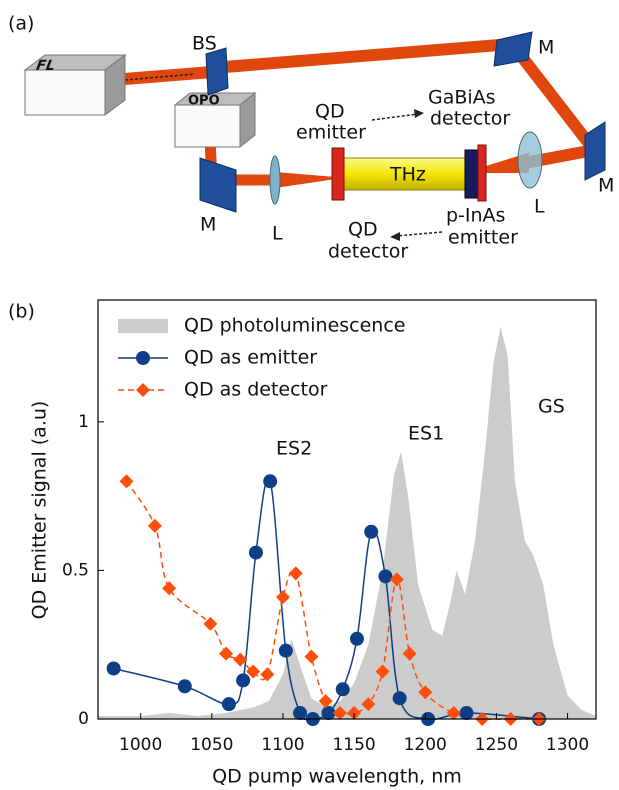 The height and width of the screenshot is (790, 619). Describe the element at coordinates (83, 422) in the screenshot. I see `y-tick-label: 1` at that location.